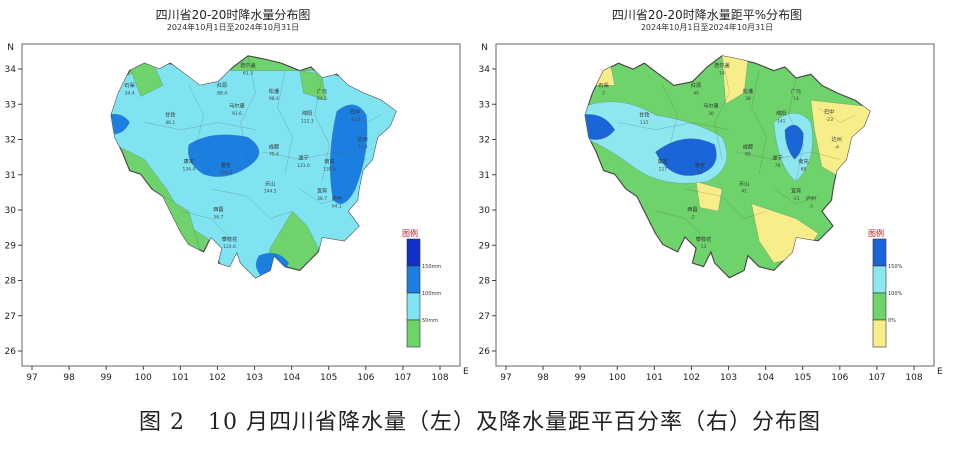  What do you see at coordinates (811, 198) in the screenshot?
I see `station-name-label: 泸州` at bounding box center [811, 198].